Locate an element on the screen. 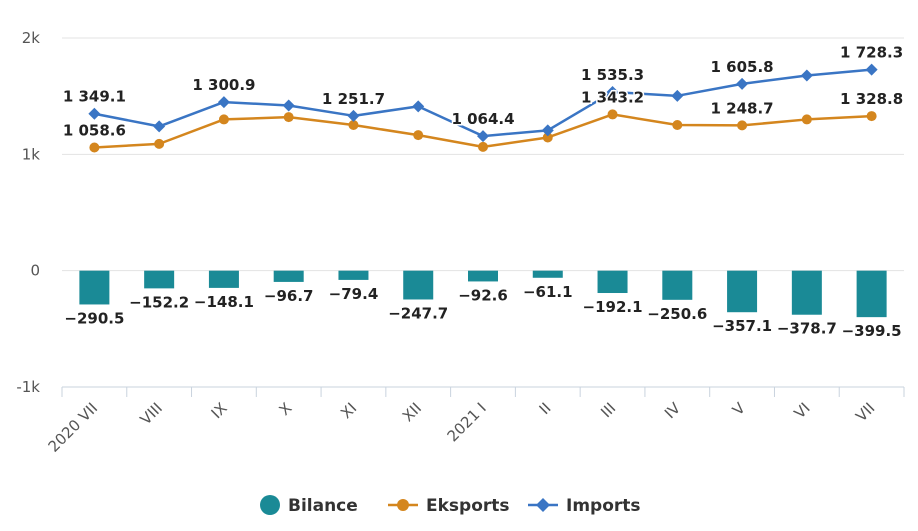 Image resolution: width=918 pixels, height=531 pixels. eksports-data-label: 1 058.6 is located at coordinates (94, 131).